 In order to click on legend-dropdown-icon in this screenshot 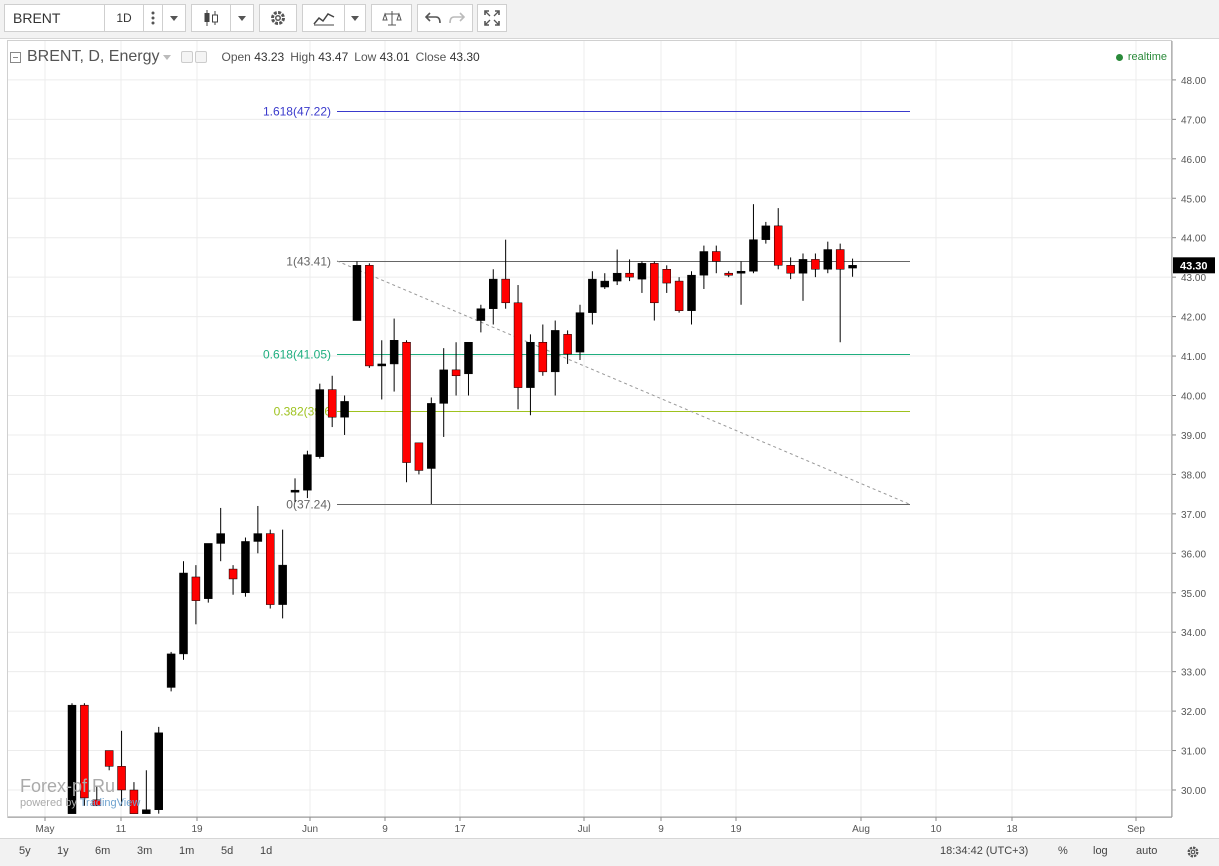, I will do `click(167, 57)`.